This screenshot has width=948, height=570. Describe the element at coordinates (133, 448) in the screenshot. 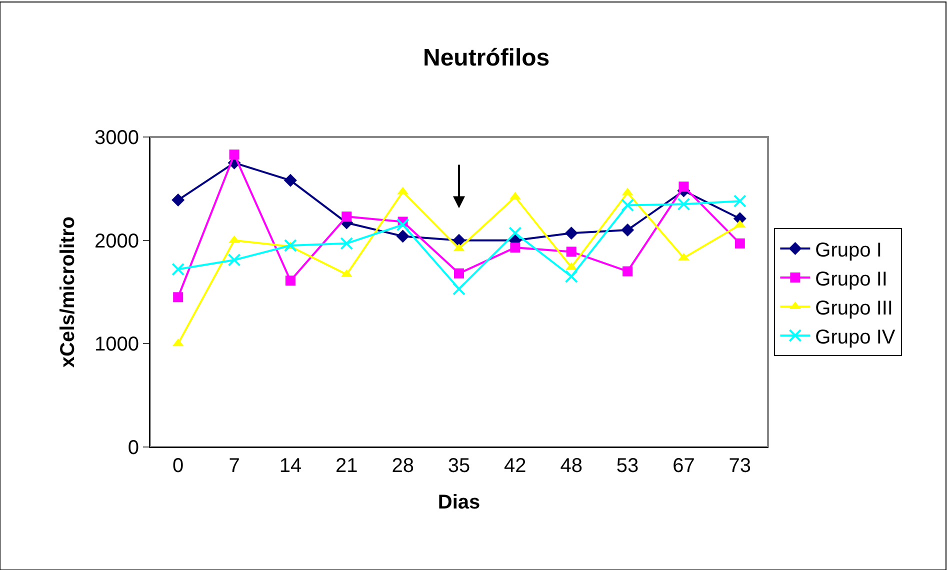

I see `y-tick-label: 0` at that location.